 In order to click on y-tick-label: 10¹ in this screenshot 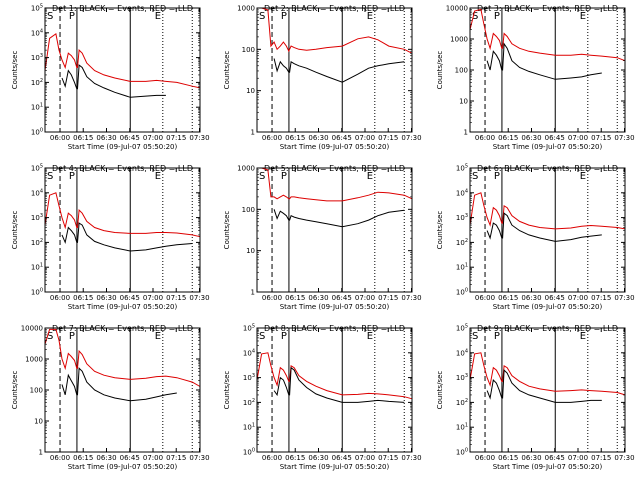, I will do `click(37, 107)`.